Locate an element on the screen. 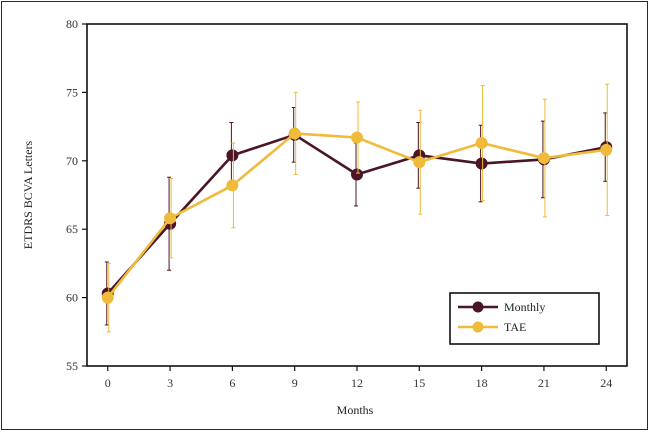  y-axis-label: ETDRS BCVA Letters is located at coordinates (28, 194).